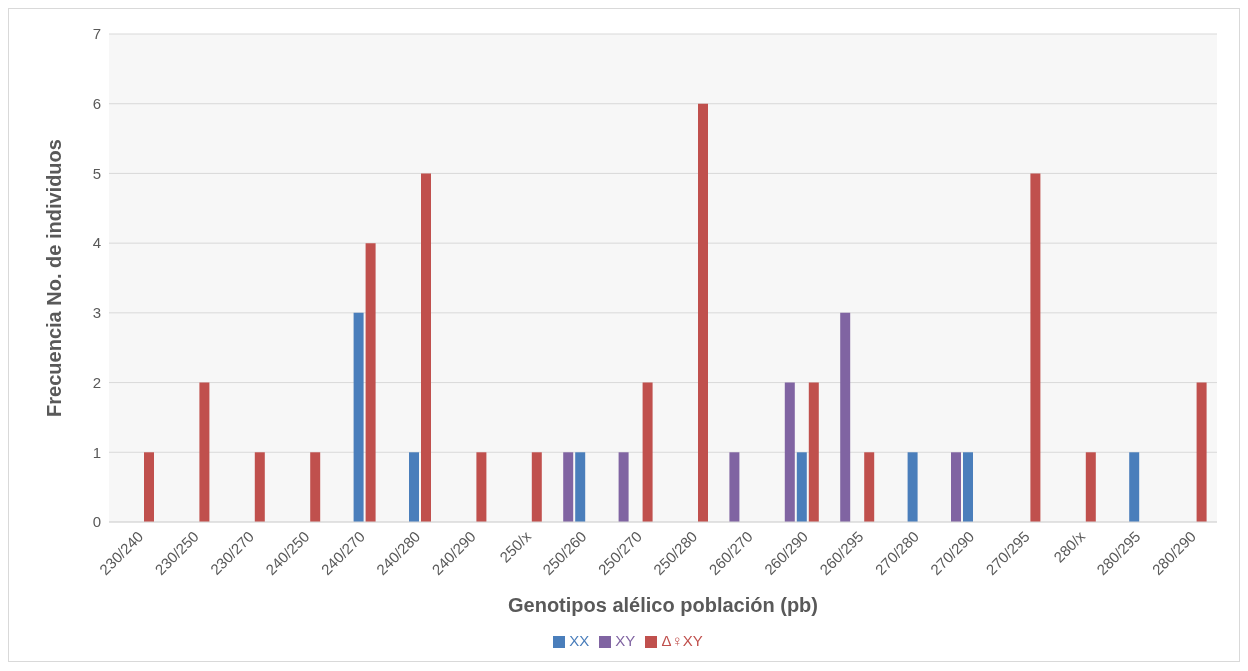 The height and width of the screenshot is (671, 1248). What do you see at coordinates (96, 522) in the screenshot?
I see `y-tick-label: 0` at bounding box center [96, 522].